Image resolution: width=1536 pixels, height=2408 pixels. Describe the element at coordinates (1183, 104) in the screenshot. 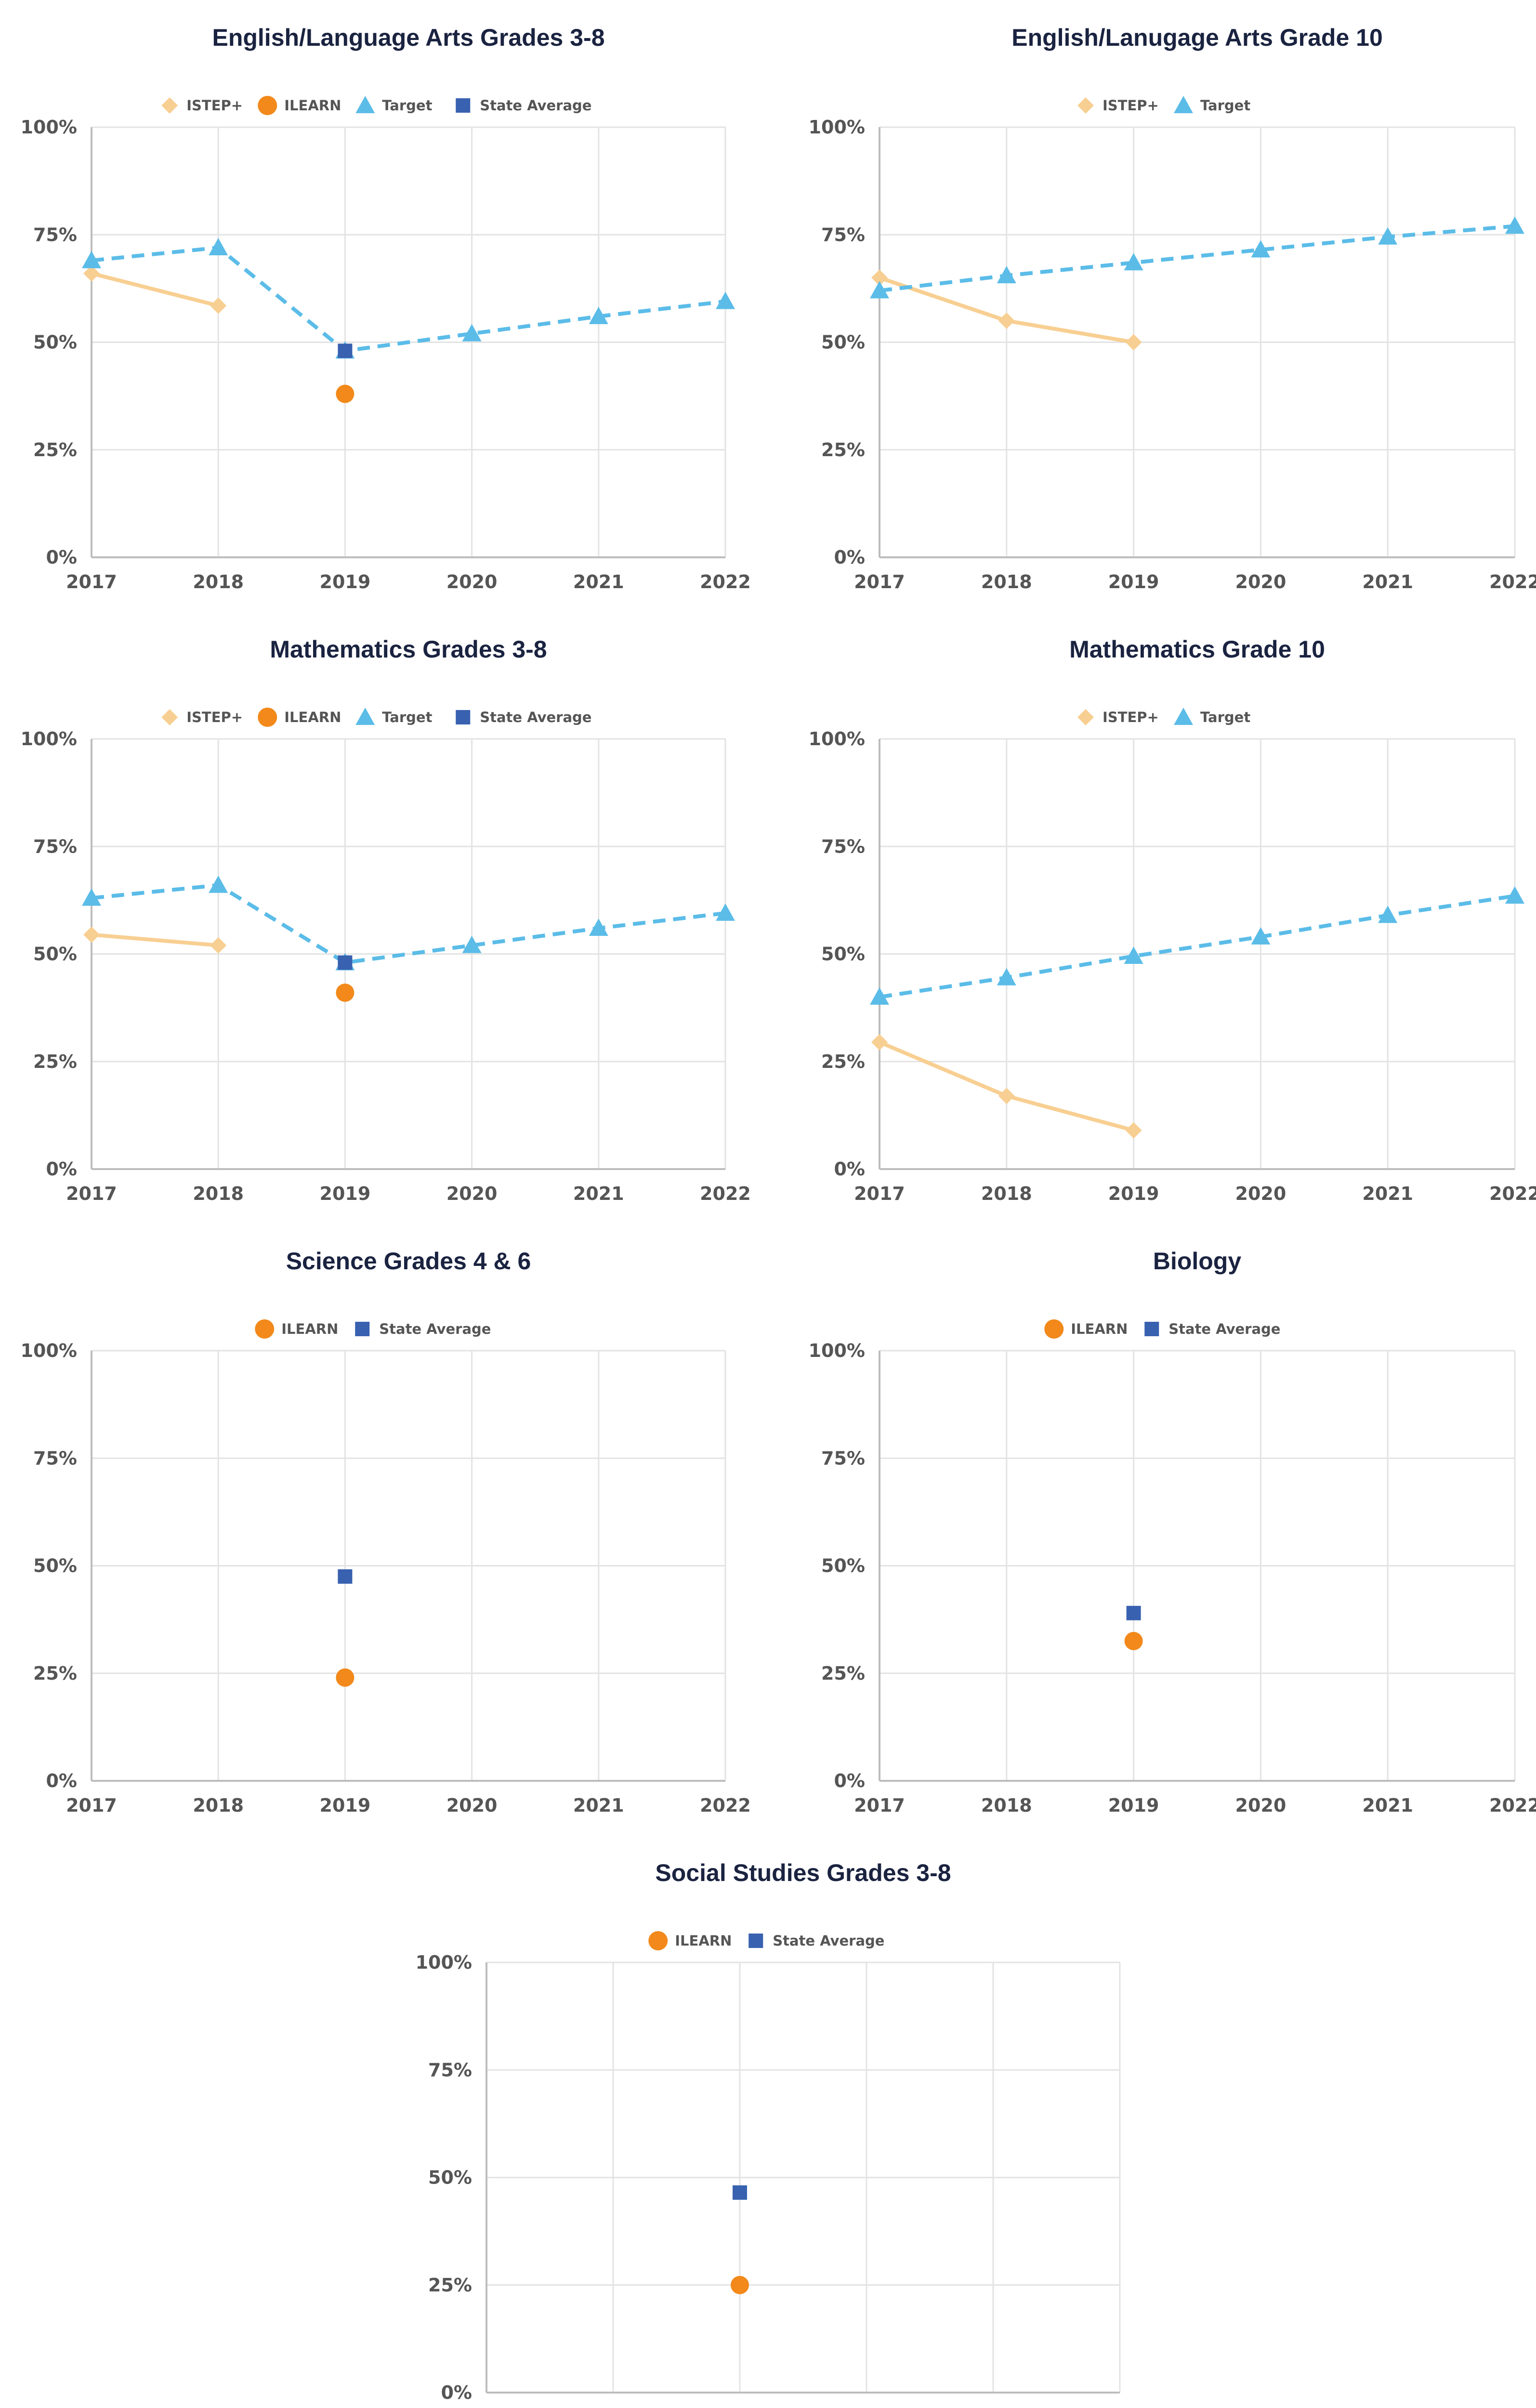

I see `legend-triangle-icon` at that location.